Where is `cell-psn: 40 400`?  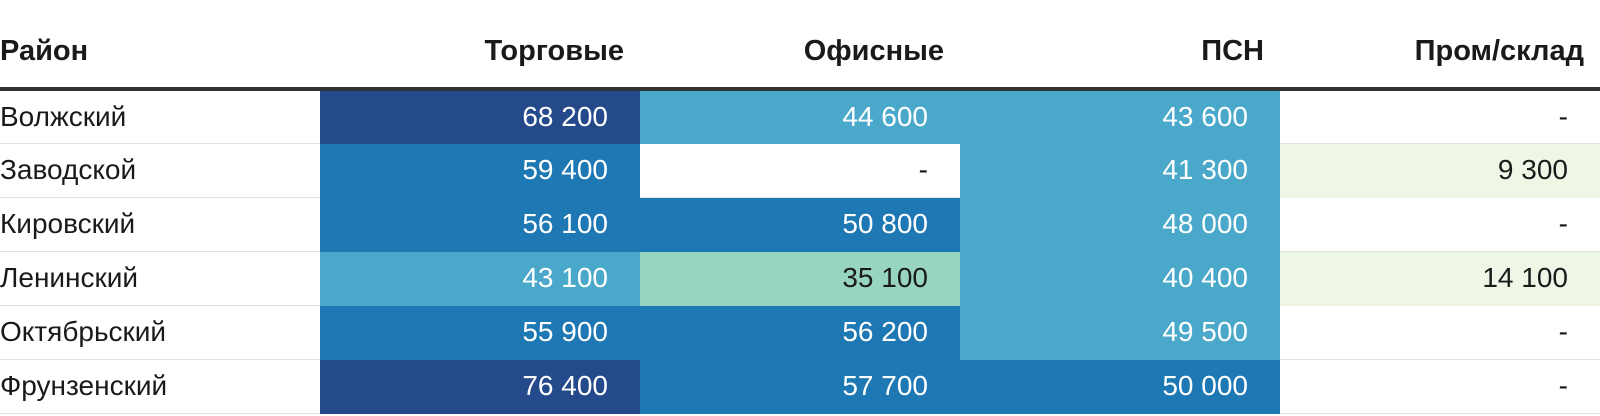
cell-psn: 40 400 is located at coordinates (1120, 278).